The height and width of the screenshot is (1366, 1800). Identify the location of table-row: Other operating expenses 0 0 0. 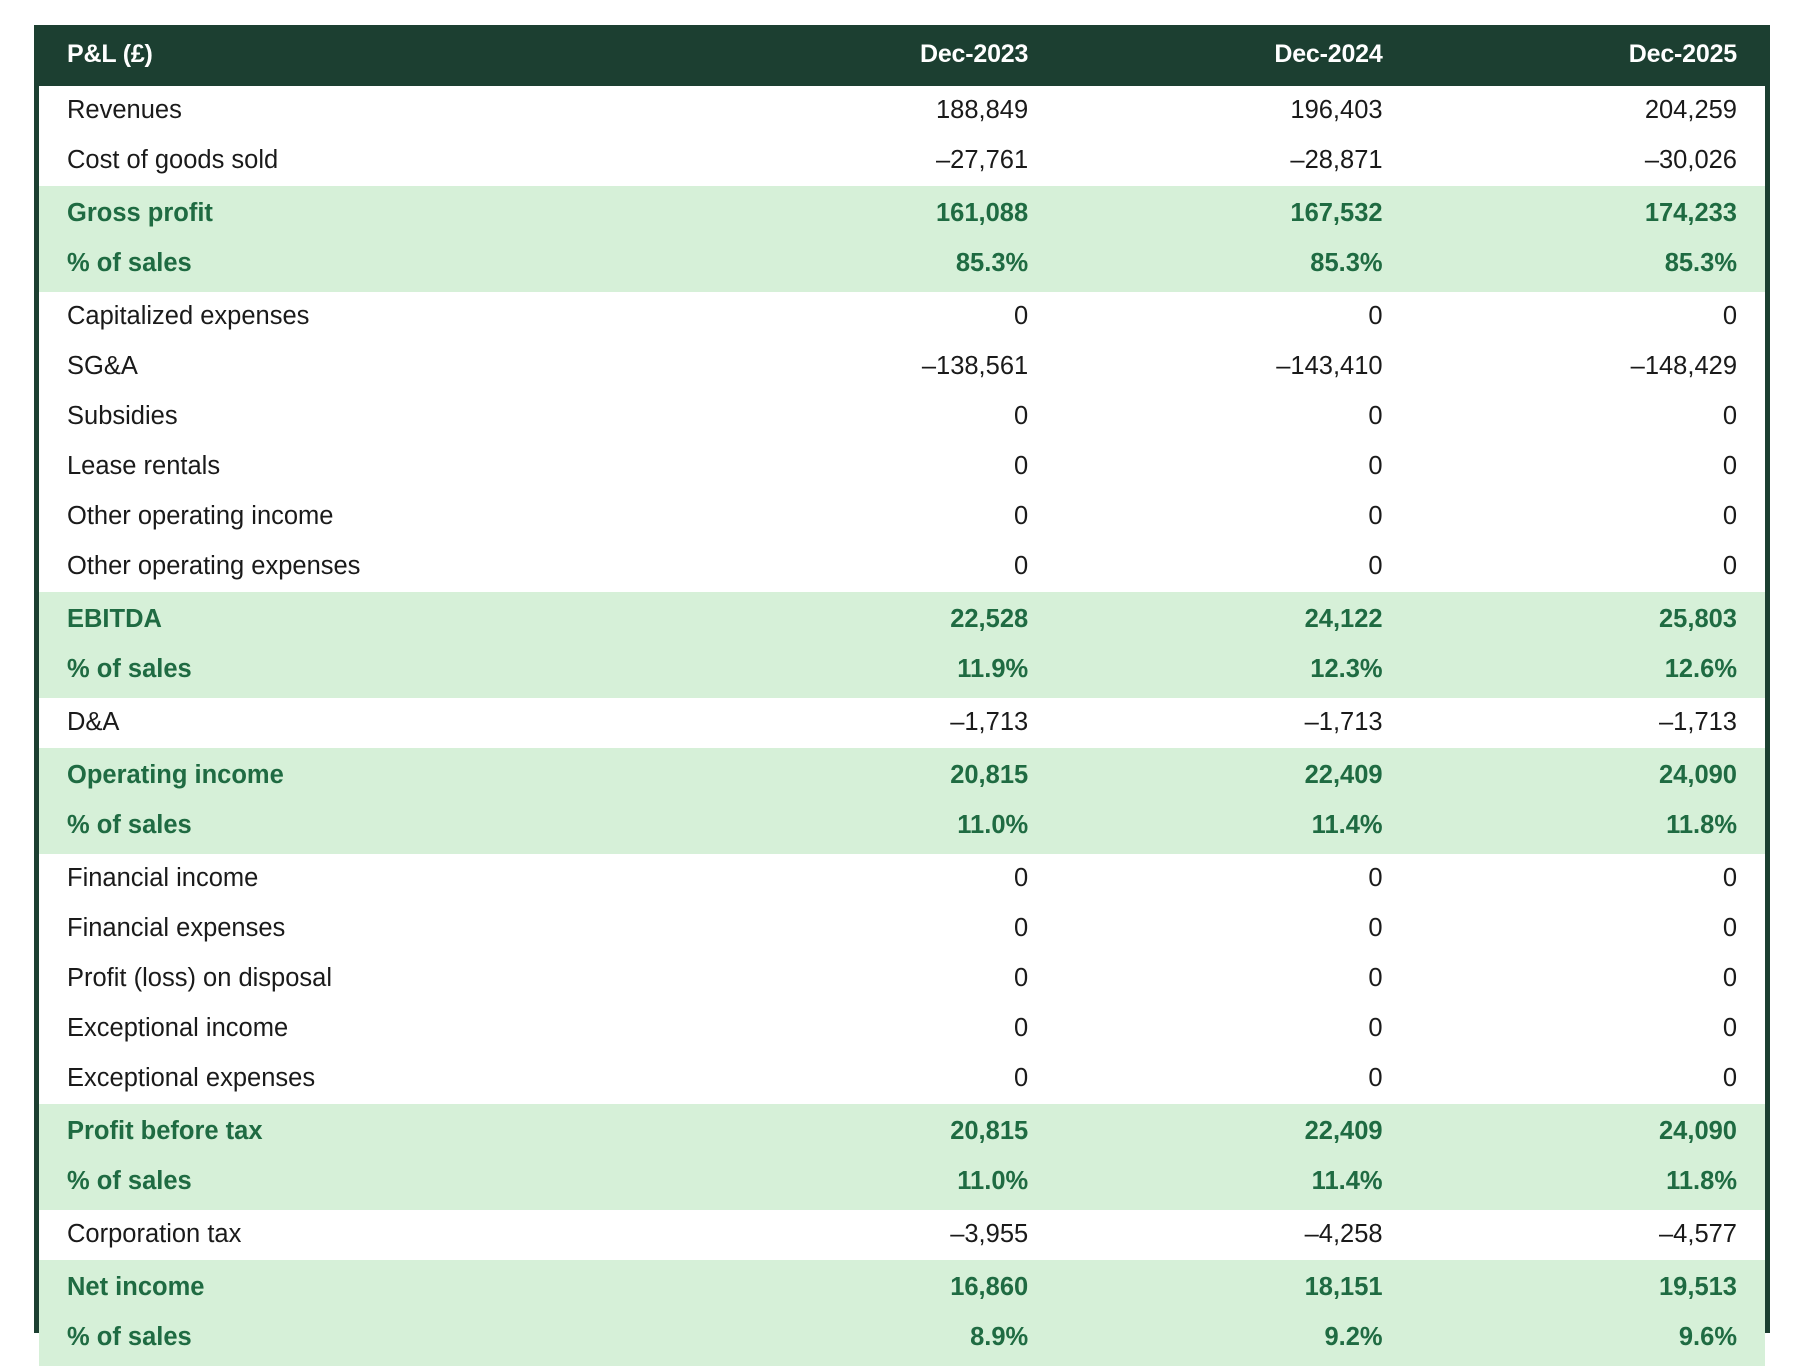
(902, 567).